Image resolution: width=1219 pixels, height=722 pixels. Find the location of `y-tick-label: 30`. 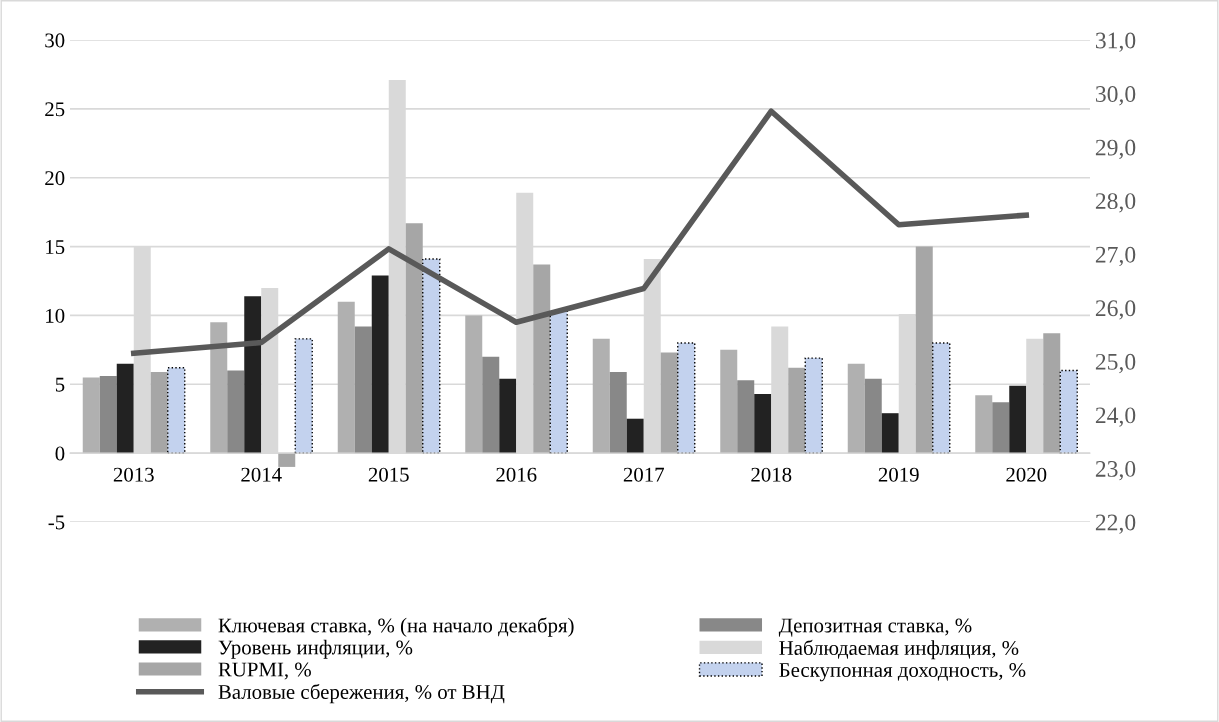

y-tick-label: 30 is located at coordinates (55, 40).